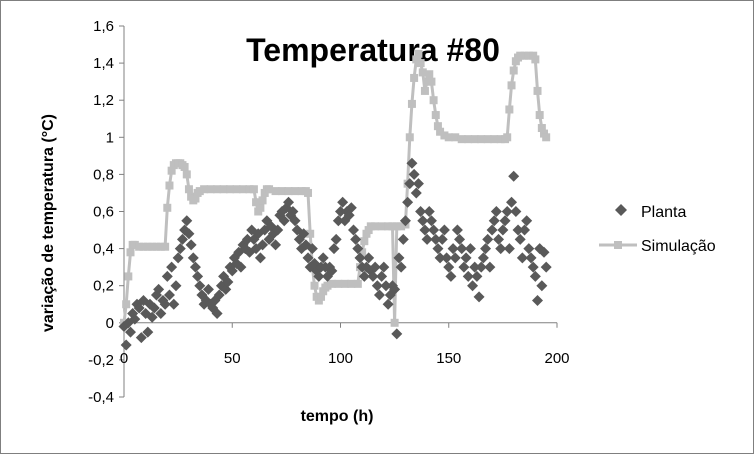 The width and height of the screenshot is (754, 454). Describe the element at coordinates (373, 50) in the screenshot. I see `chart-title: Temperatura #80` at that location.